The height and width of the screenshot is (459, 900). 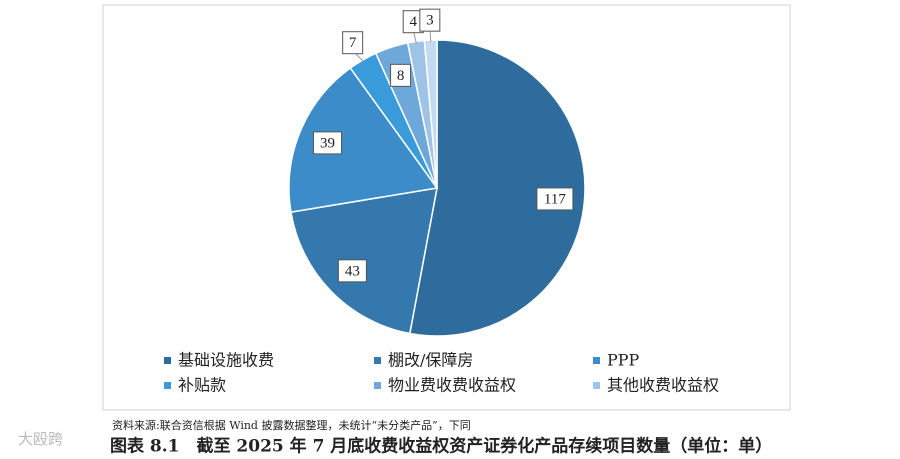 What do you see at coordinates (663, 385) in the screenshot?
I see `legend-label: 其他收费收益权` at bounding box center [663, 385].